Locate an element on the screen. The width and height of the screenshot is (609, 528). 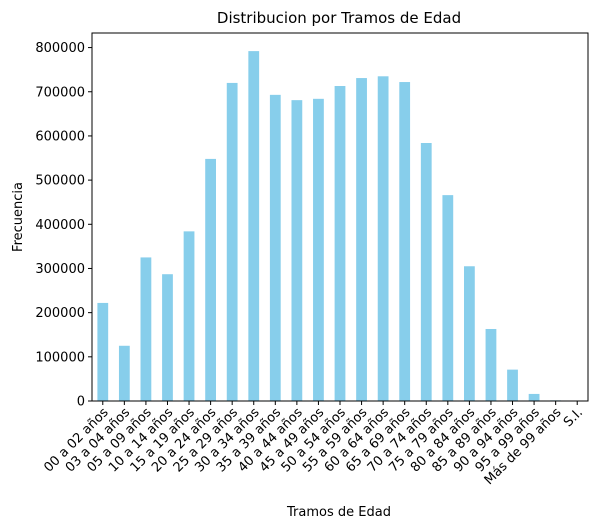
y-tick-label: 800000 is located at coordinates (60, 48).